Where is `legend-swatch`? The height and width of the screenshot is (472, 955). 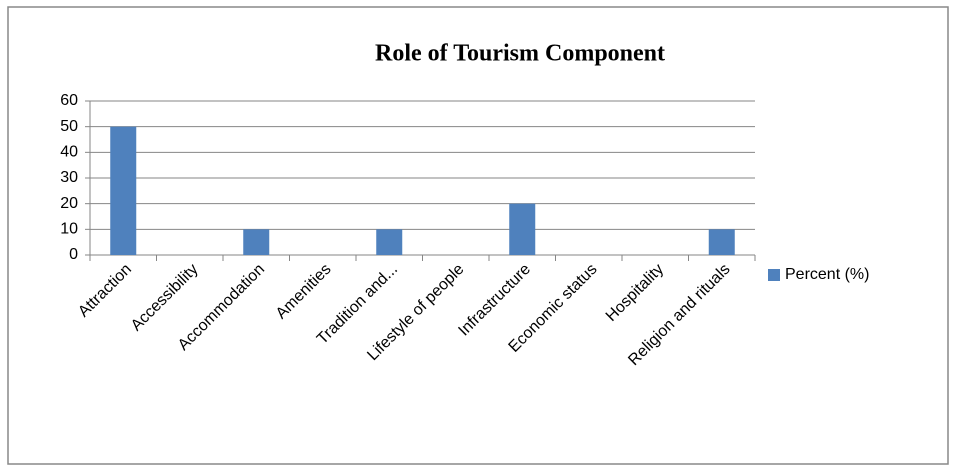 legend-swatch is located at coordinates (774, 275).